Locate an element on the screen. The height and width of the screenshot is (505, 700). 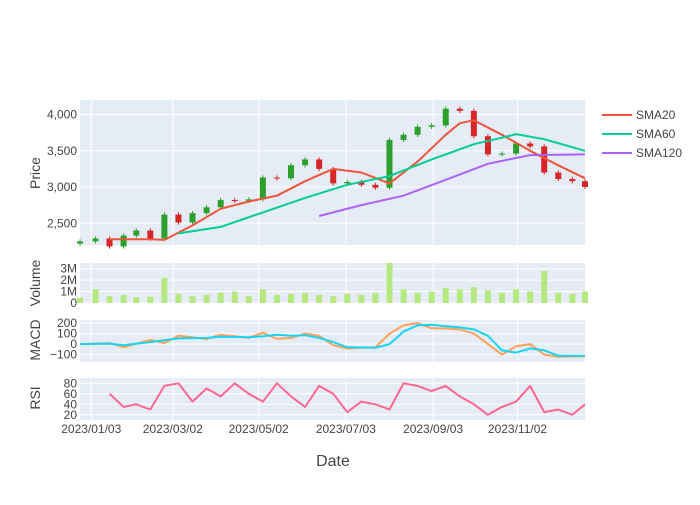
macd-y-tick-label: 0 is located at coordinates (73, 344).